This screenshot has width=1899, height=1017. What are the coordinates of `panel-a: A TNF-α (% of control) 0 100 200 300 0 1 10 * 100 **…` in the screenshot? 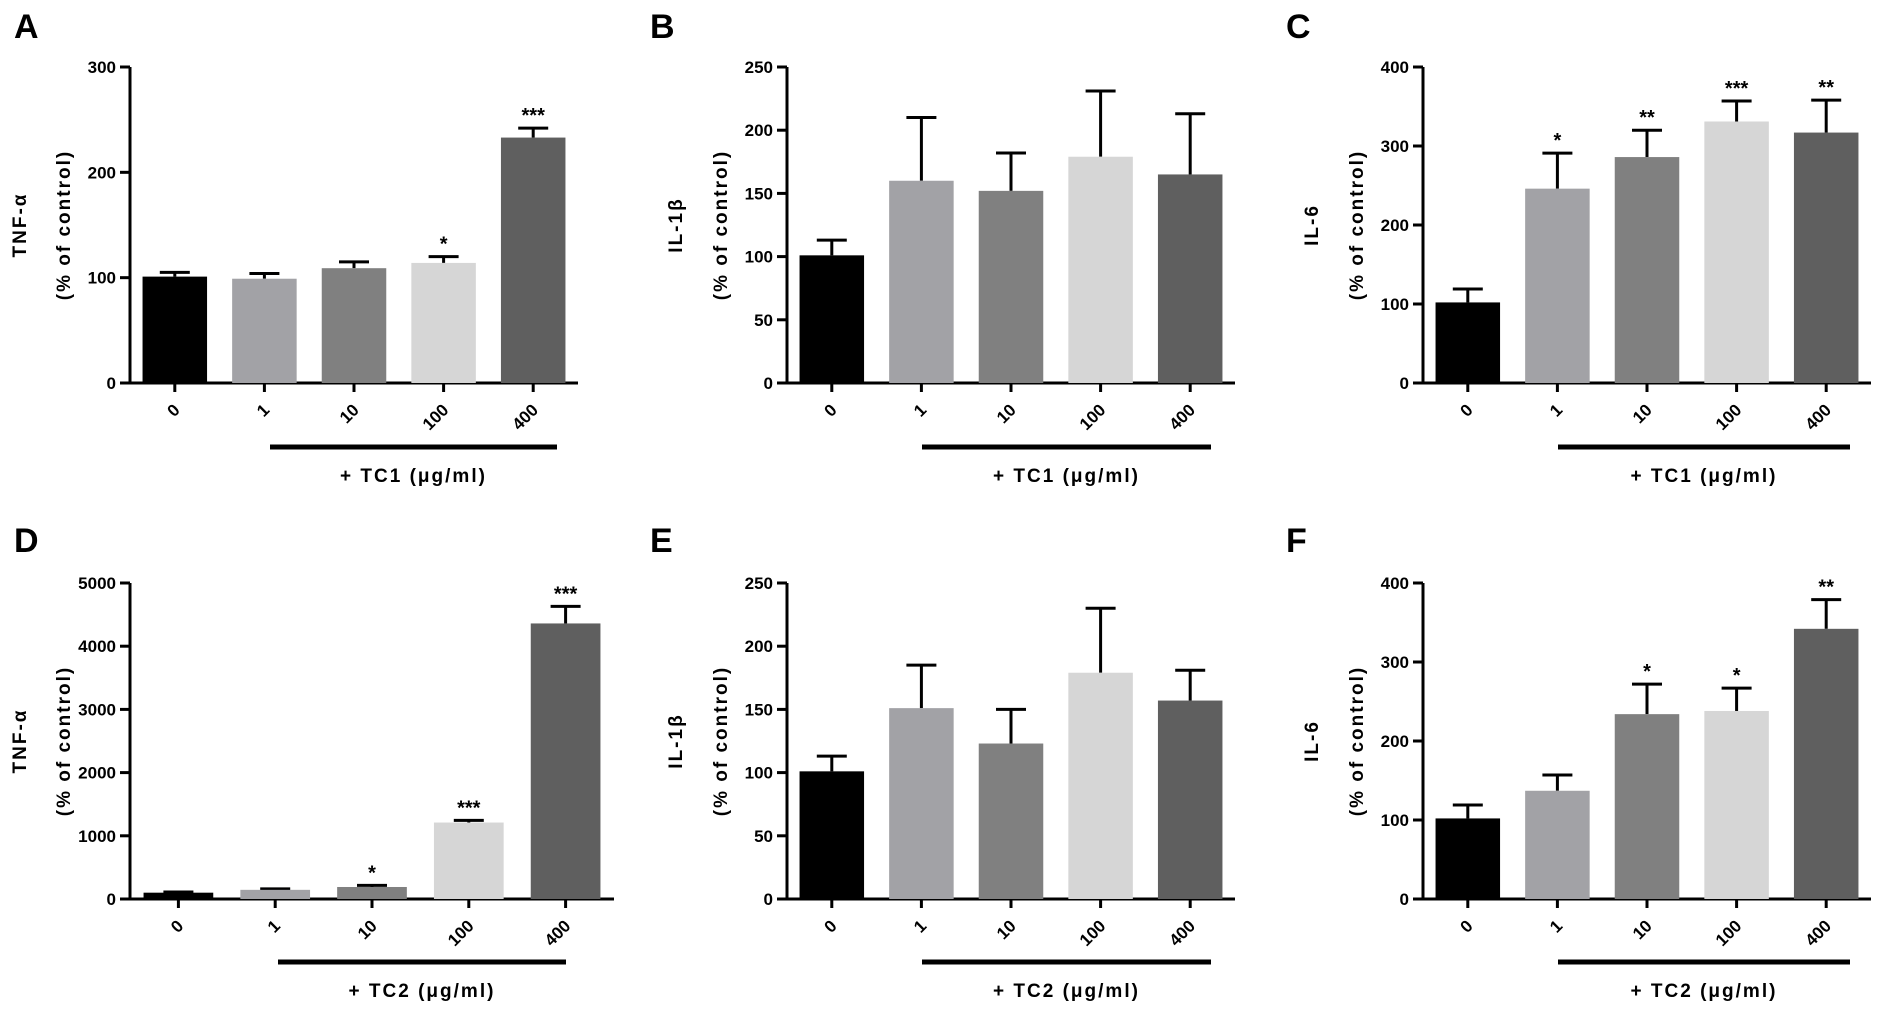 It's located at (294, 247).